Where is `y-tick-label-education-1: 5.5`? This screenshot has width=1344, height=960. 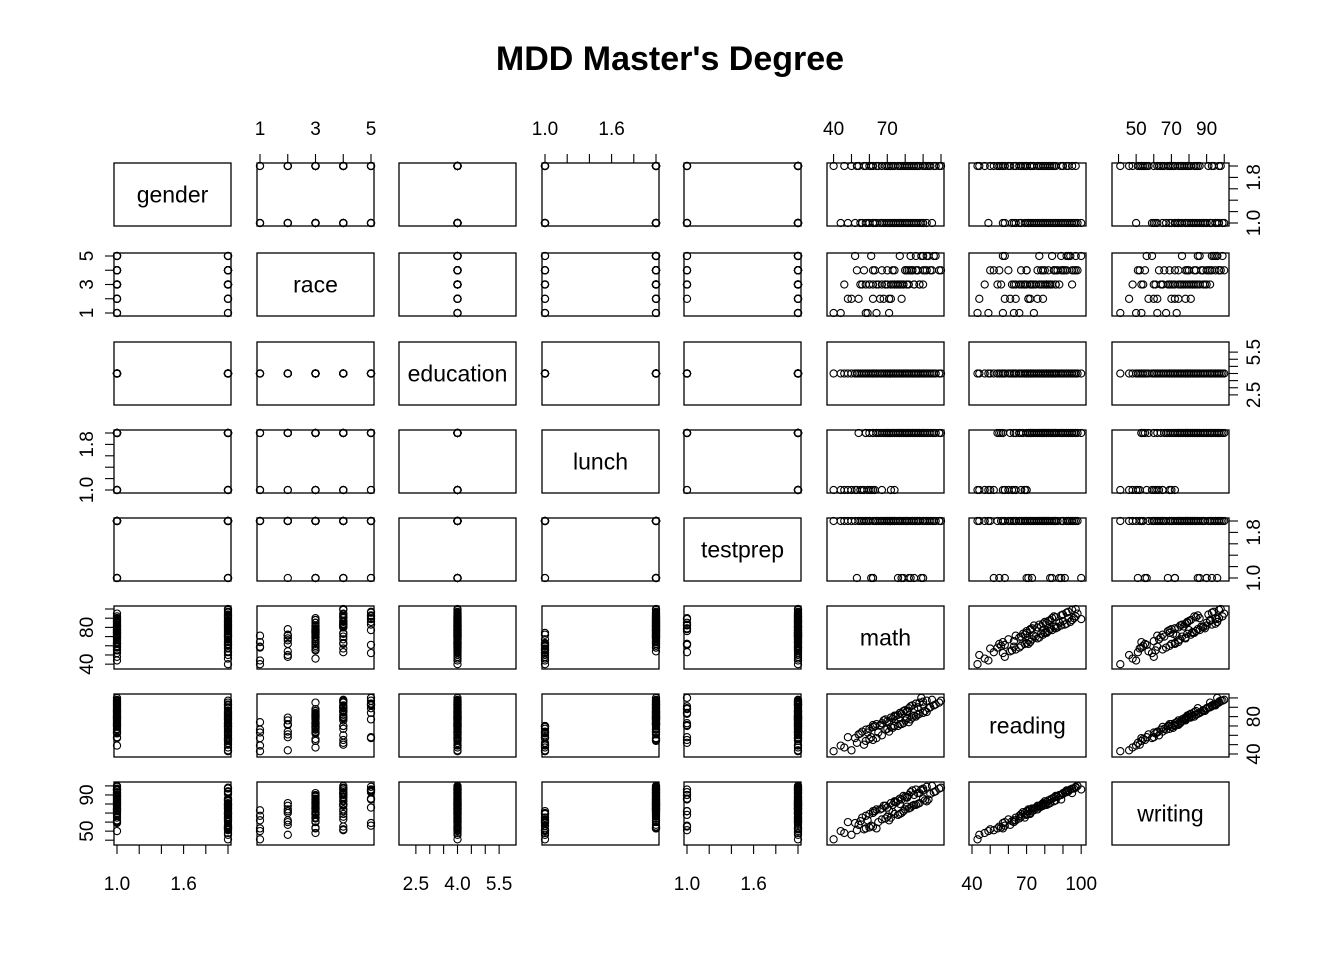
y-tick-label-education-1: 5.5 is located at coordinates (1254, 352).